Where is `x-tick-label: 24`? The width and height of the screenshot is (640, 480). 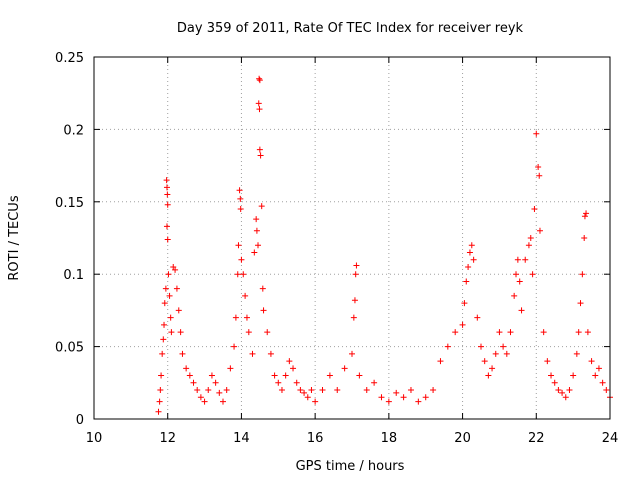
x-tick-label: 24 is located at coordinates (610, 438).